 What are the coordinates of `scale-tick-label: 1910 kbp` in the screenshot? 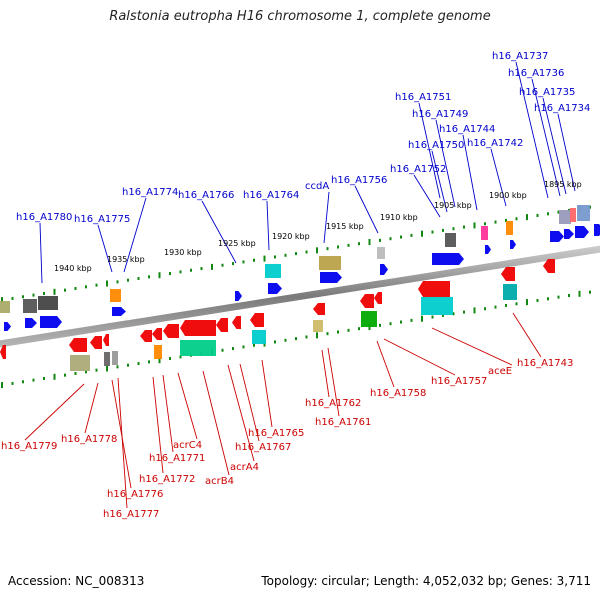 It's located at (399, 217).